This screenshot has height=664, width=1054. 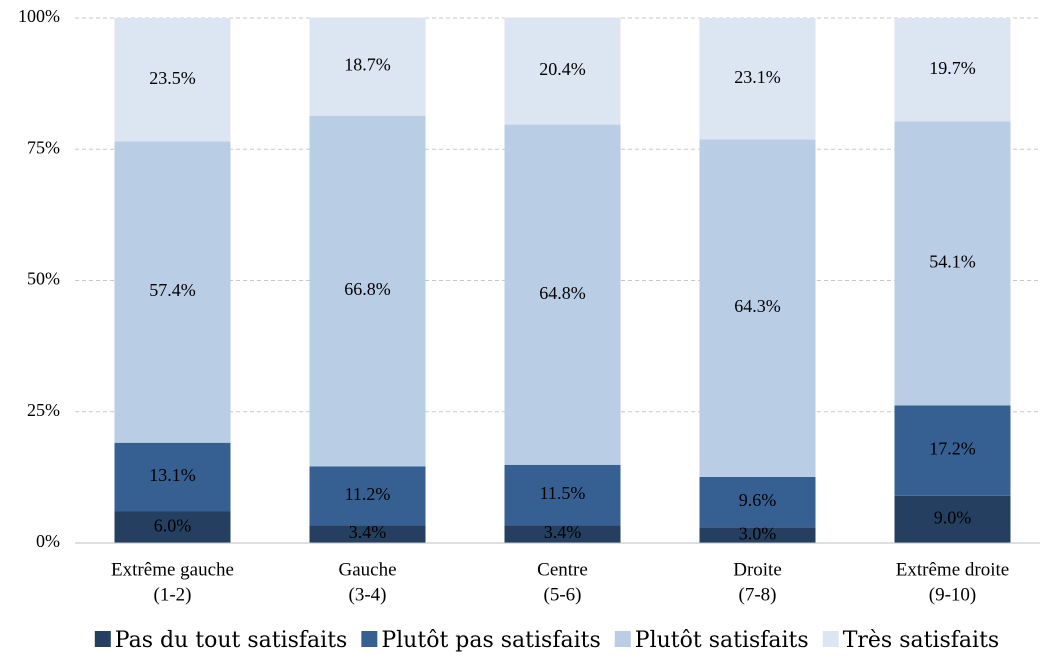 I want to click on value-label: 19.7%, so click(x=952, y=68).